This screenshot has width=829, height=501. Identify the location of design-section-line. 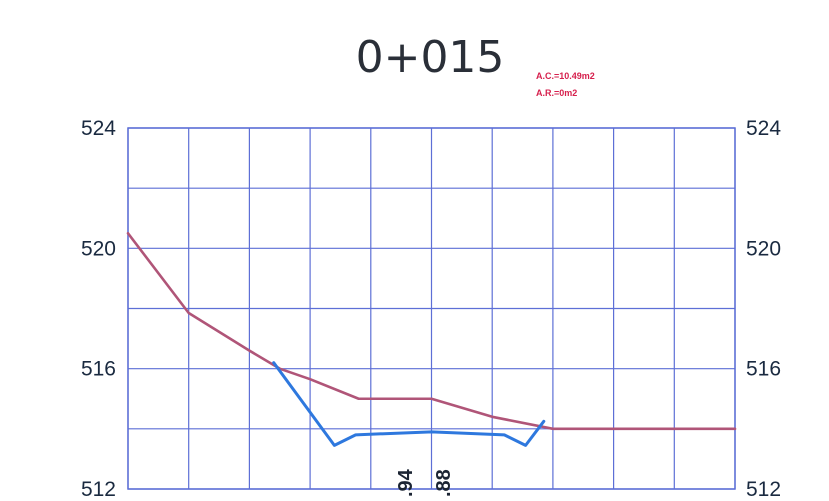
(409, 404).